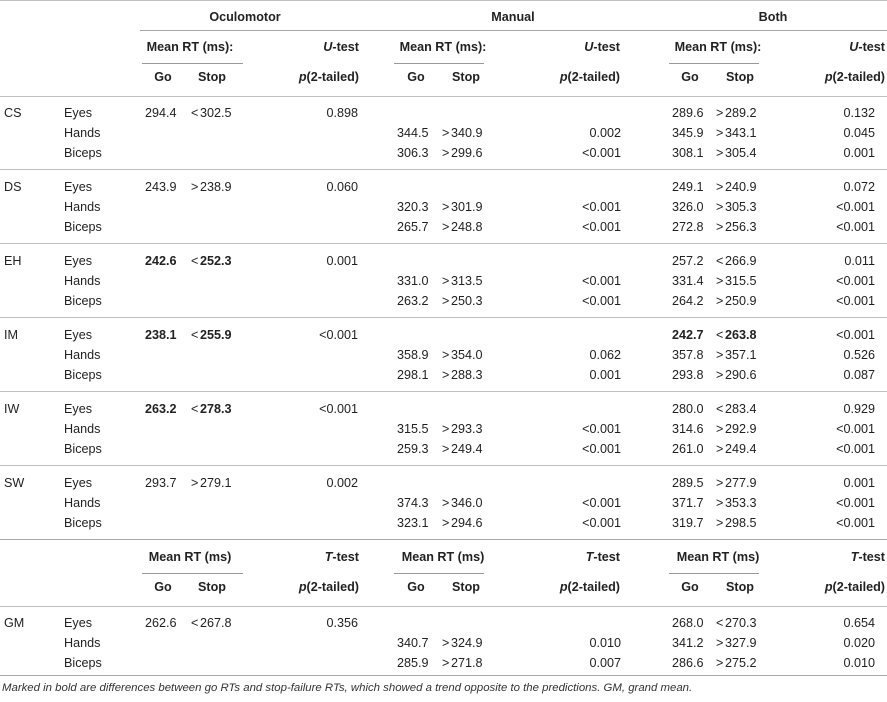 Image resolution: width=887 pixels, height=702 pixels. I want to click on stop-rt: 313.5, so click(467, 281).